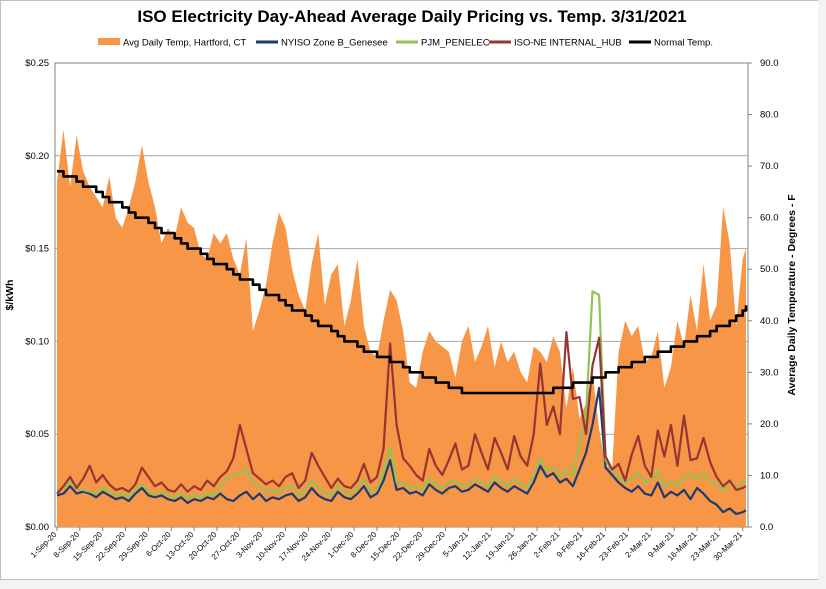  I want to click on right-tick-label: 40.0, so click(769, 321).